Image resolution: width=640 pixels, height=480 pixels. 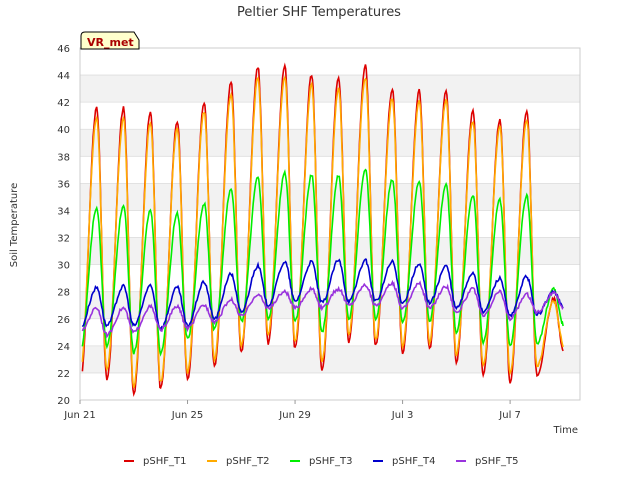 I want to click on y-axis: 20 22 24 26 28 30 32 34 36 38 40 42 44 46, so click(x=63, y=225).